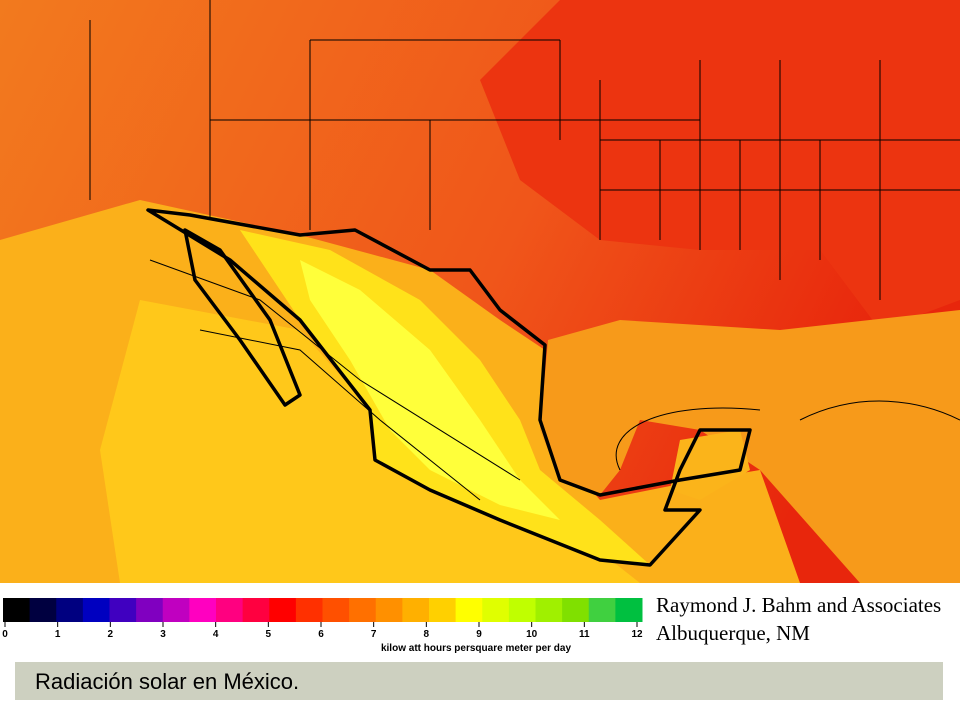 Image resolution: width=960 pixels, height=720 pixels. What do you see at coordinates (163, 634) in the screenshot?
I see `scale-tick-label: 3` at bounding box center [163, 634].